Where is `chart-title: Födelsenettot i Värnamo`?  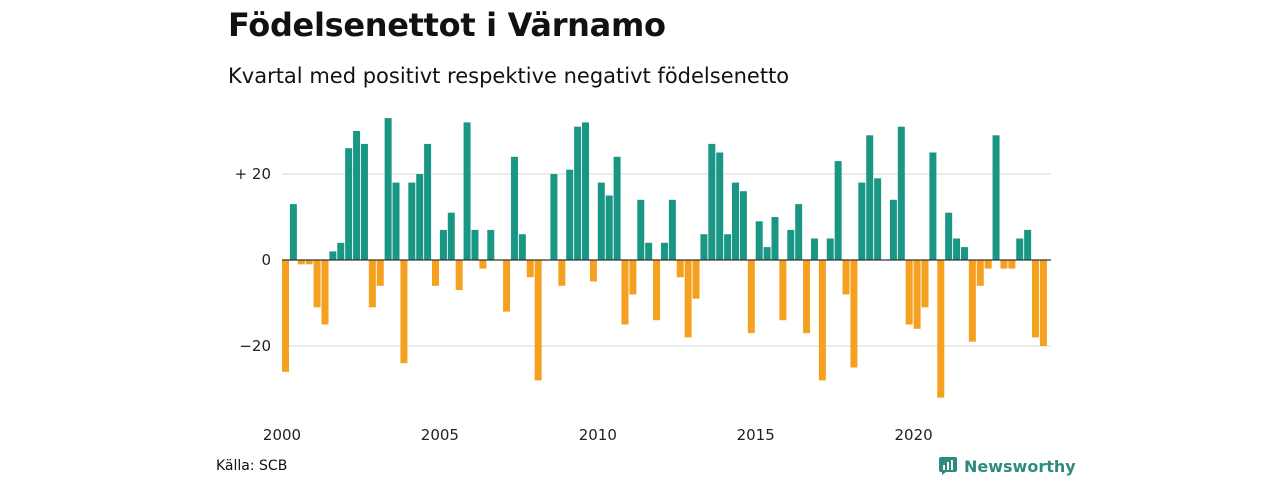 chart-title: Födelsenettot i Värnamo is located at coordinates (447, 25).